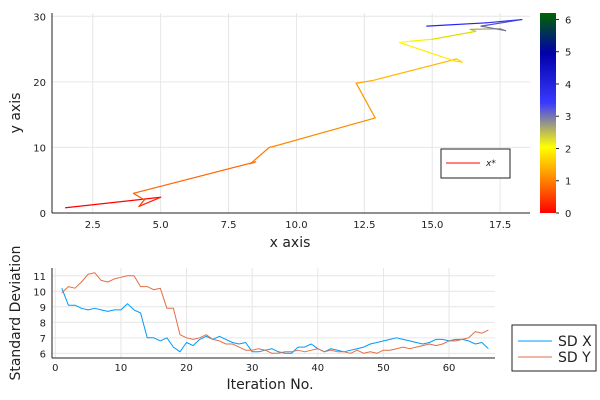  Describe the element at coordinates (548, 113) in the screenshot. I see `colorbar-gradient-bar` at that location.